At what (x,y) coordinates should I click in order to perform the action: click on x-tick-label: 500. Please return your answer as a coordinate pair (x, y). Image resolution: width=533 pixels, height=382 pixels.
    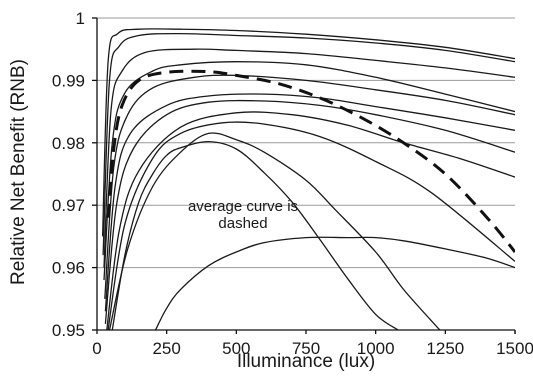
    Looking at the image, I should click on (236, 348).